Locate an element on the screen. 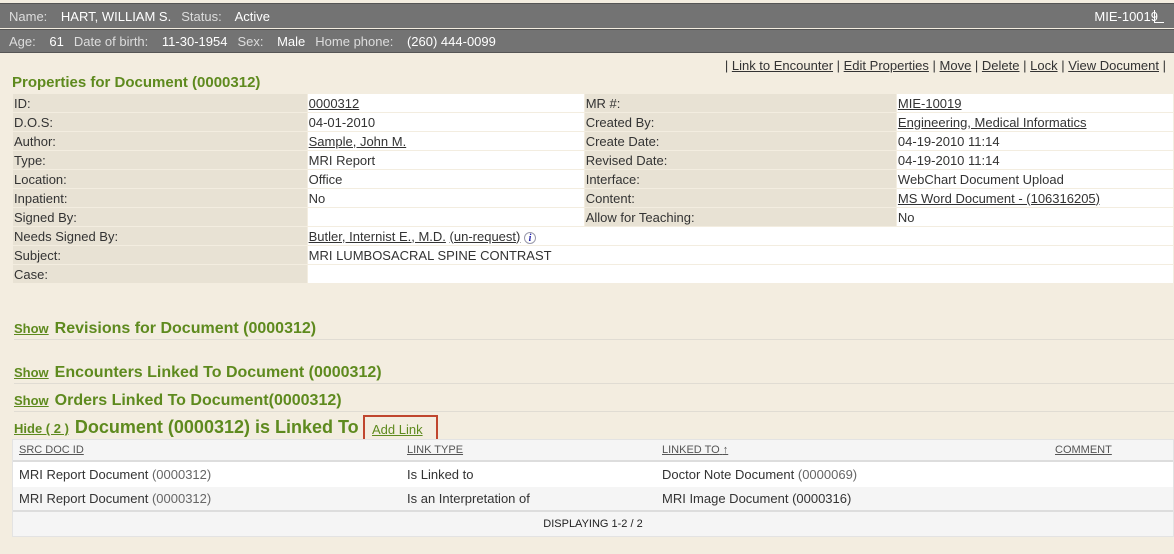 The width and height of the screenshot is (1174, 554). hide-linked-link: Hide ( 2 ) is located at coordinates (41, 428).